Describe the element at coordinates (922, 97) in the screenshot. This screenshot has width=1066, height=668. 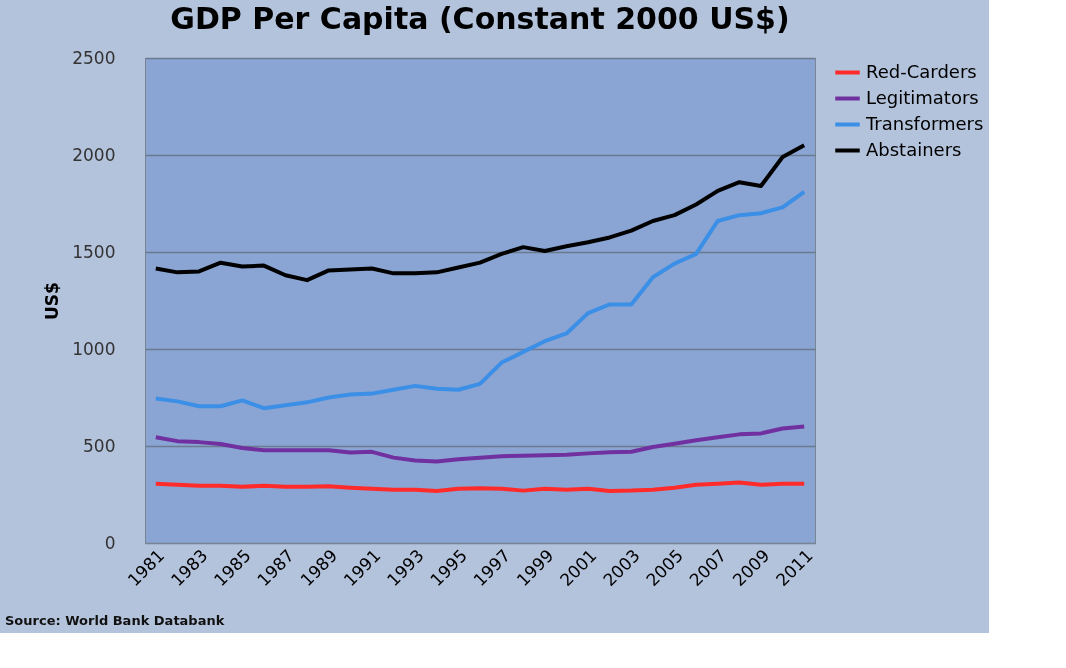
I see `legend-label: Legitimators` at that location.